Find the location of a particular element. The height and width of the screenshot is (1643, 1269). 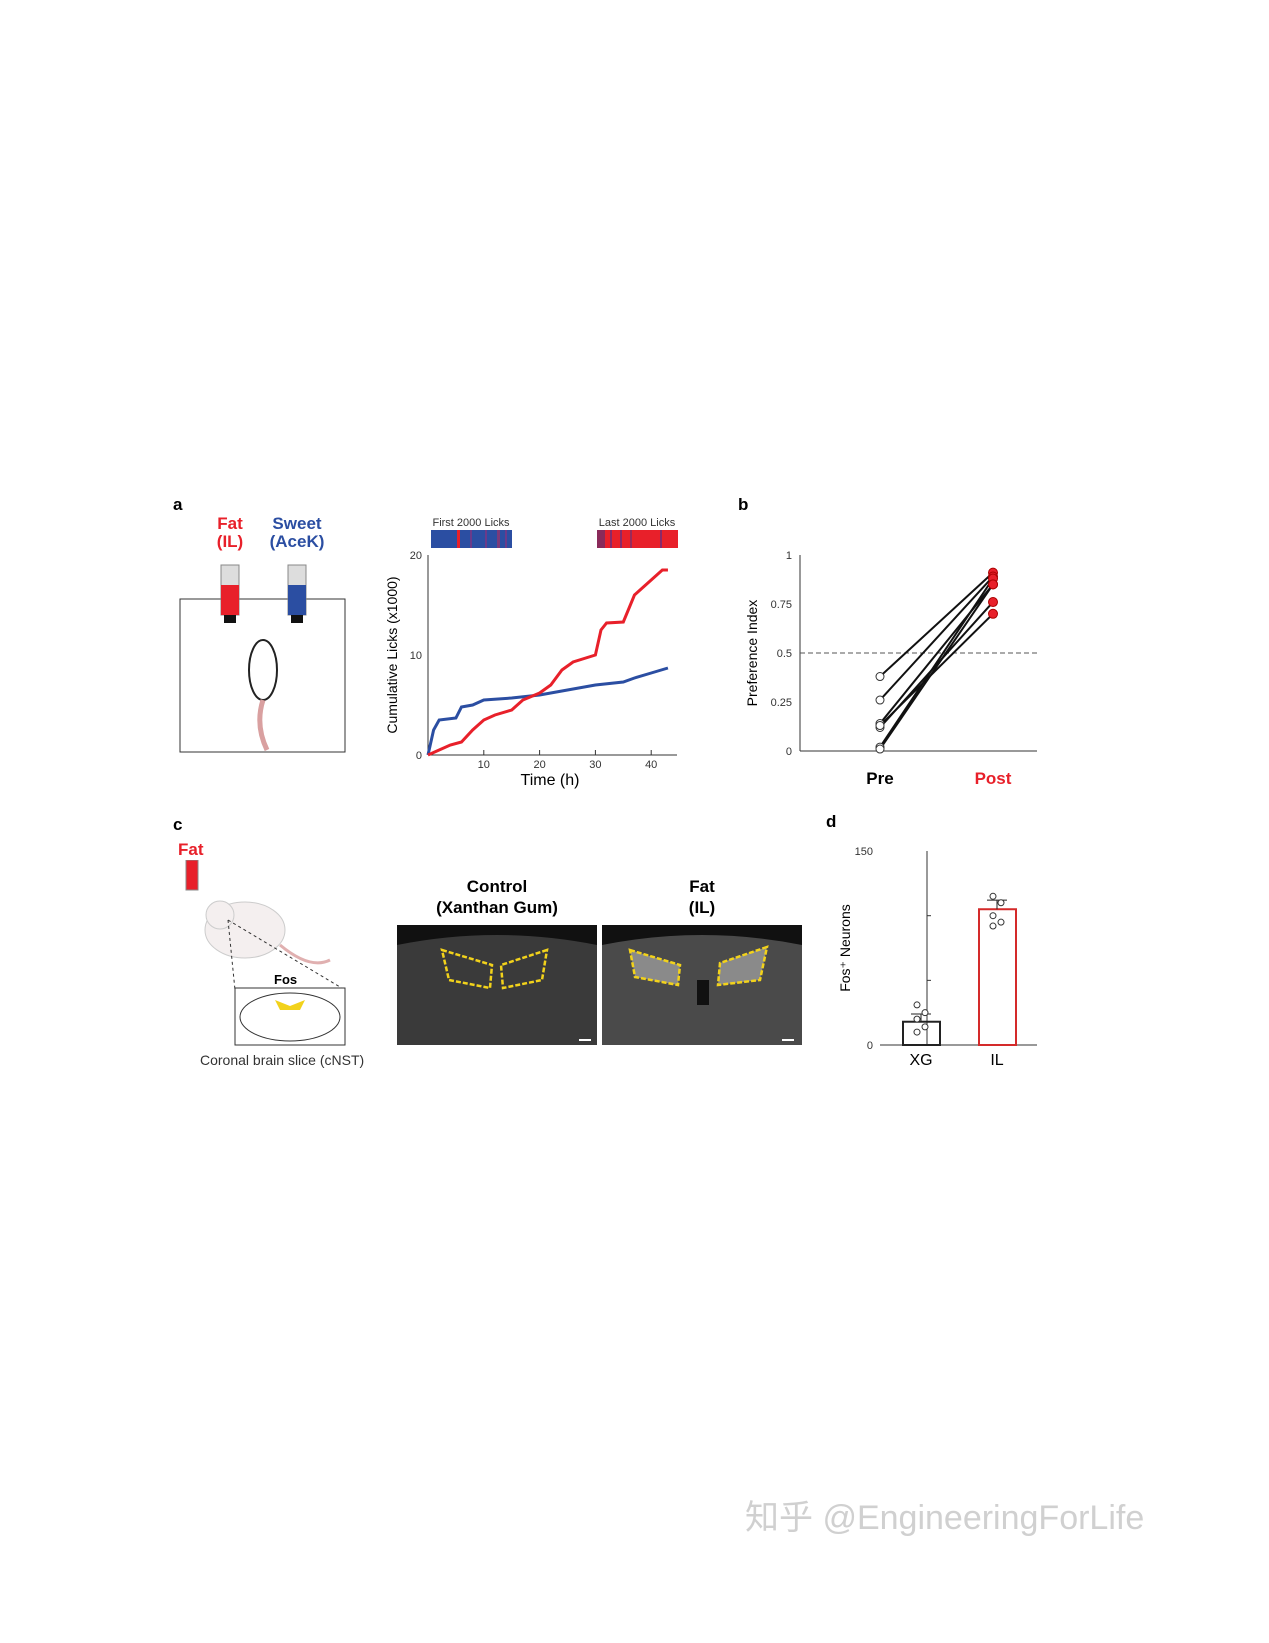

sweet-liquid is located at coordinates (297, 600).